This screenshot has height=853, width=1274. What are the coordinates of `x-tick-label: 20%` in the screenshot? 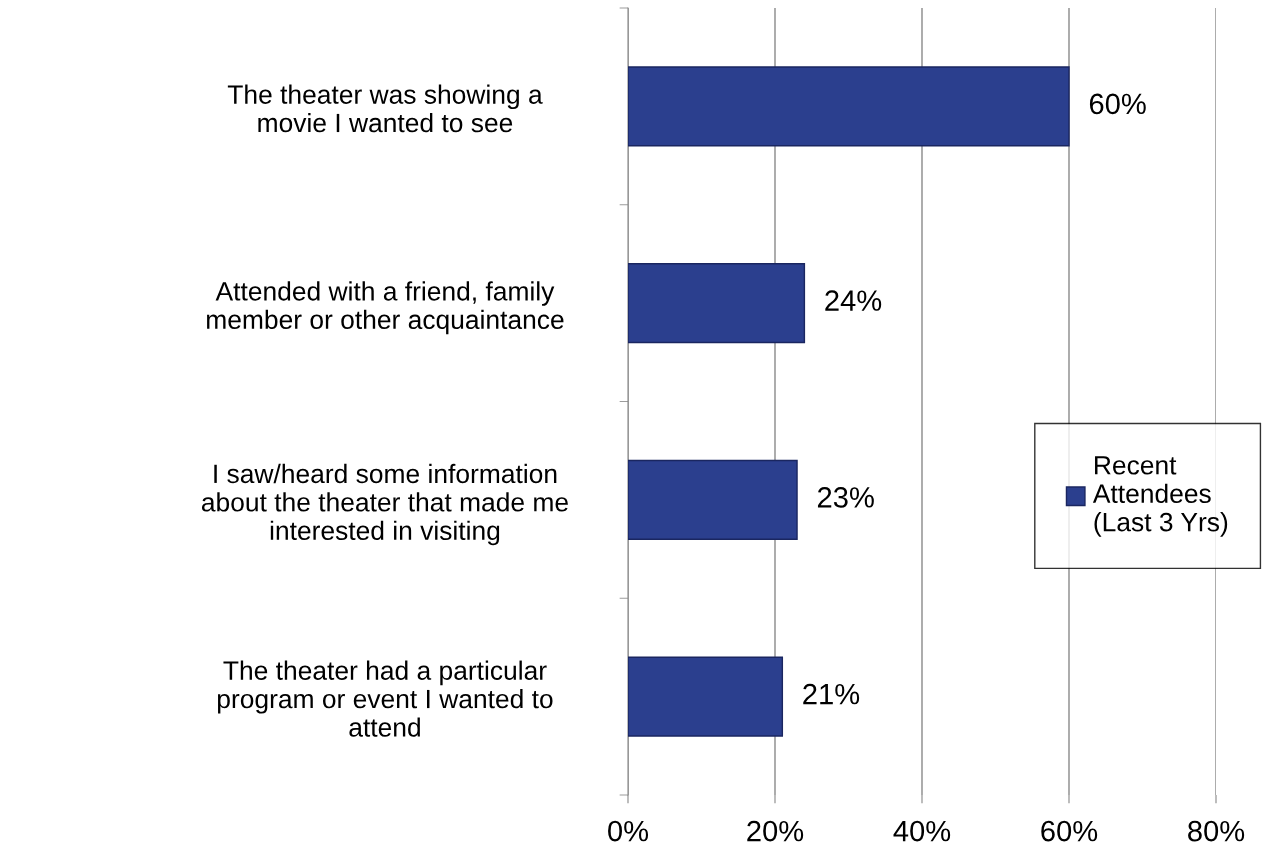 It's located at (775, 831).